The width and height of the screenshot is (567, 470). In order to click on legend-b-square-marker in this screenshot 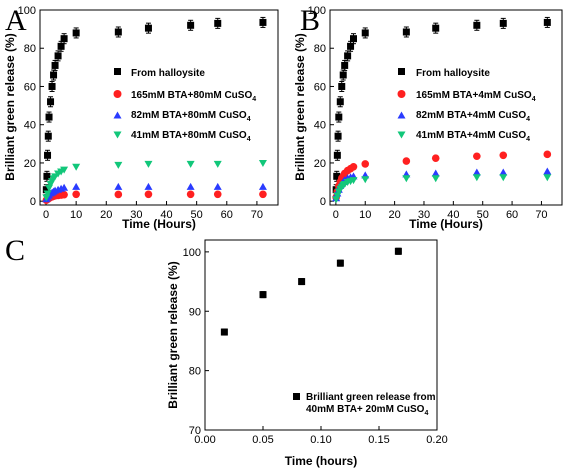, I will do `click(401, 71)`.